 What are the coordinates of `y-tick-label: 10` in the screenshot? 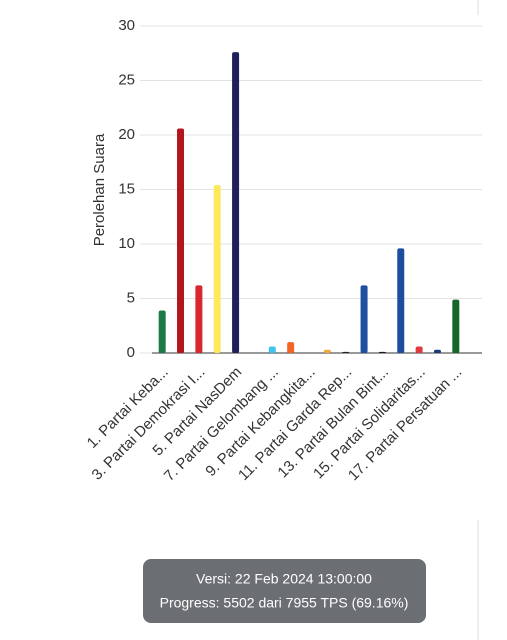 It's located at (126, 243).